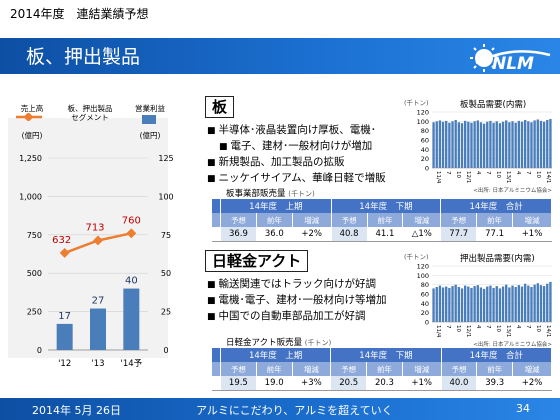  What do you see at coordinates (238, 234) in the screenshot?
I see `plate-h1-forecast: 36.9` at bounding box center [238, 234].